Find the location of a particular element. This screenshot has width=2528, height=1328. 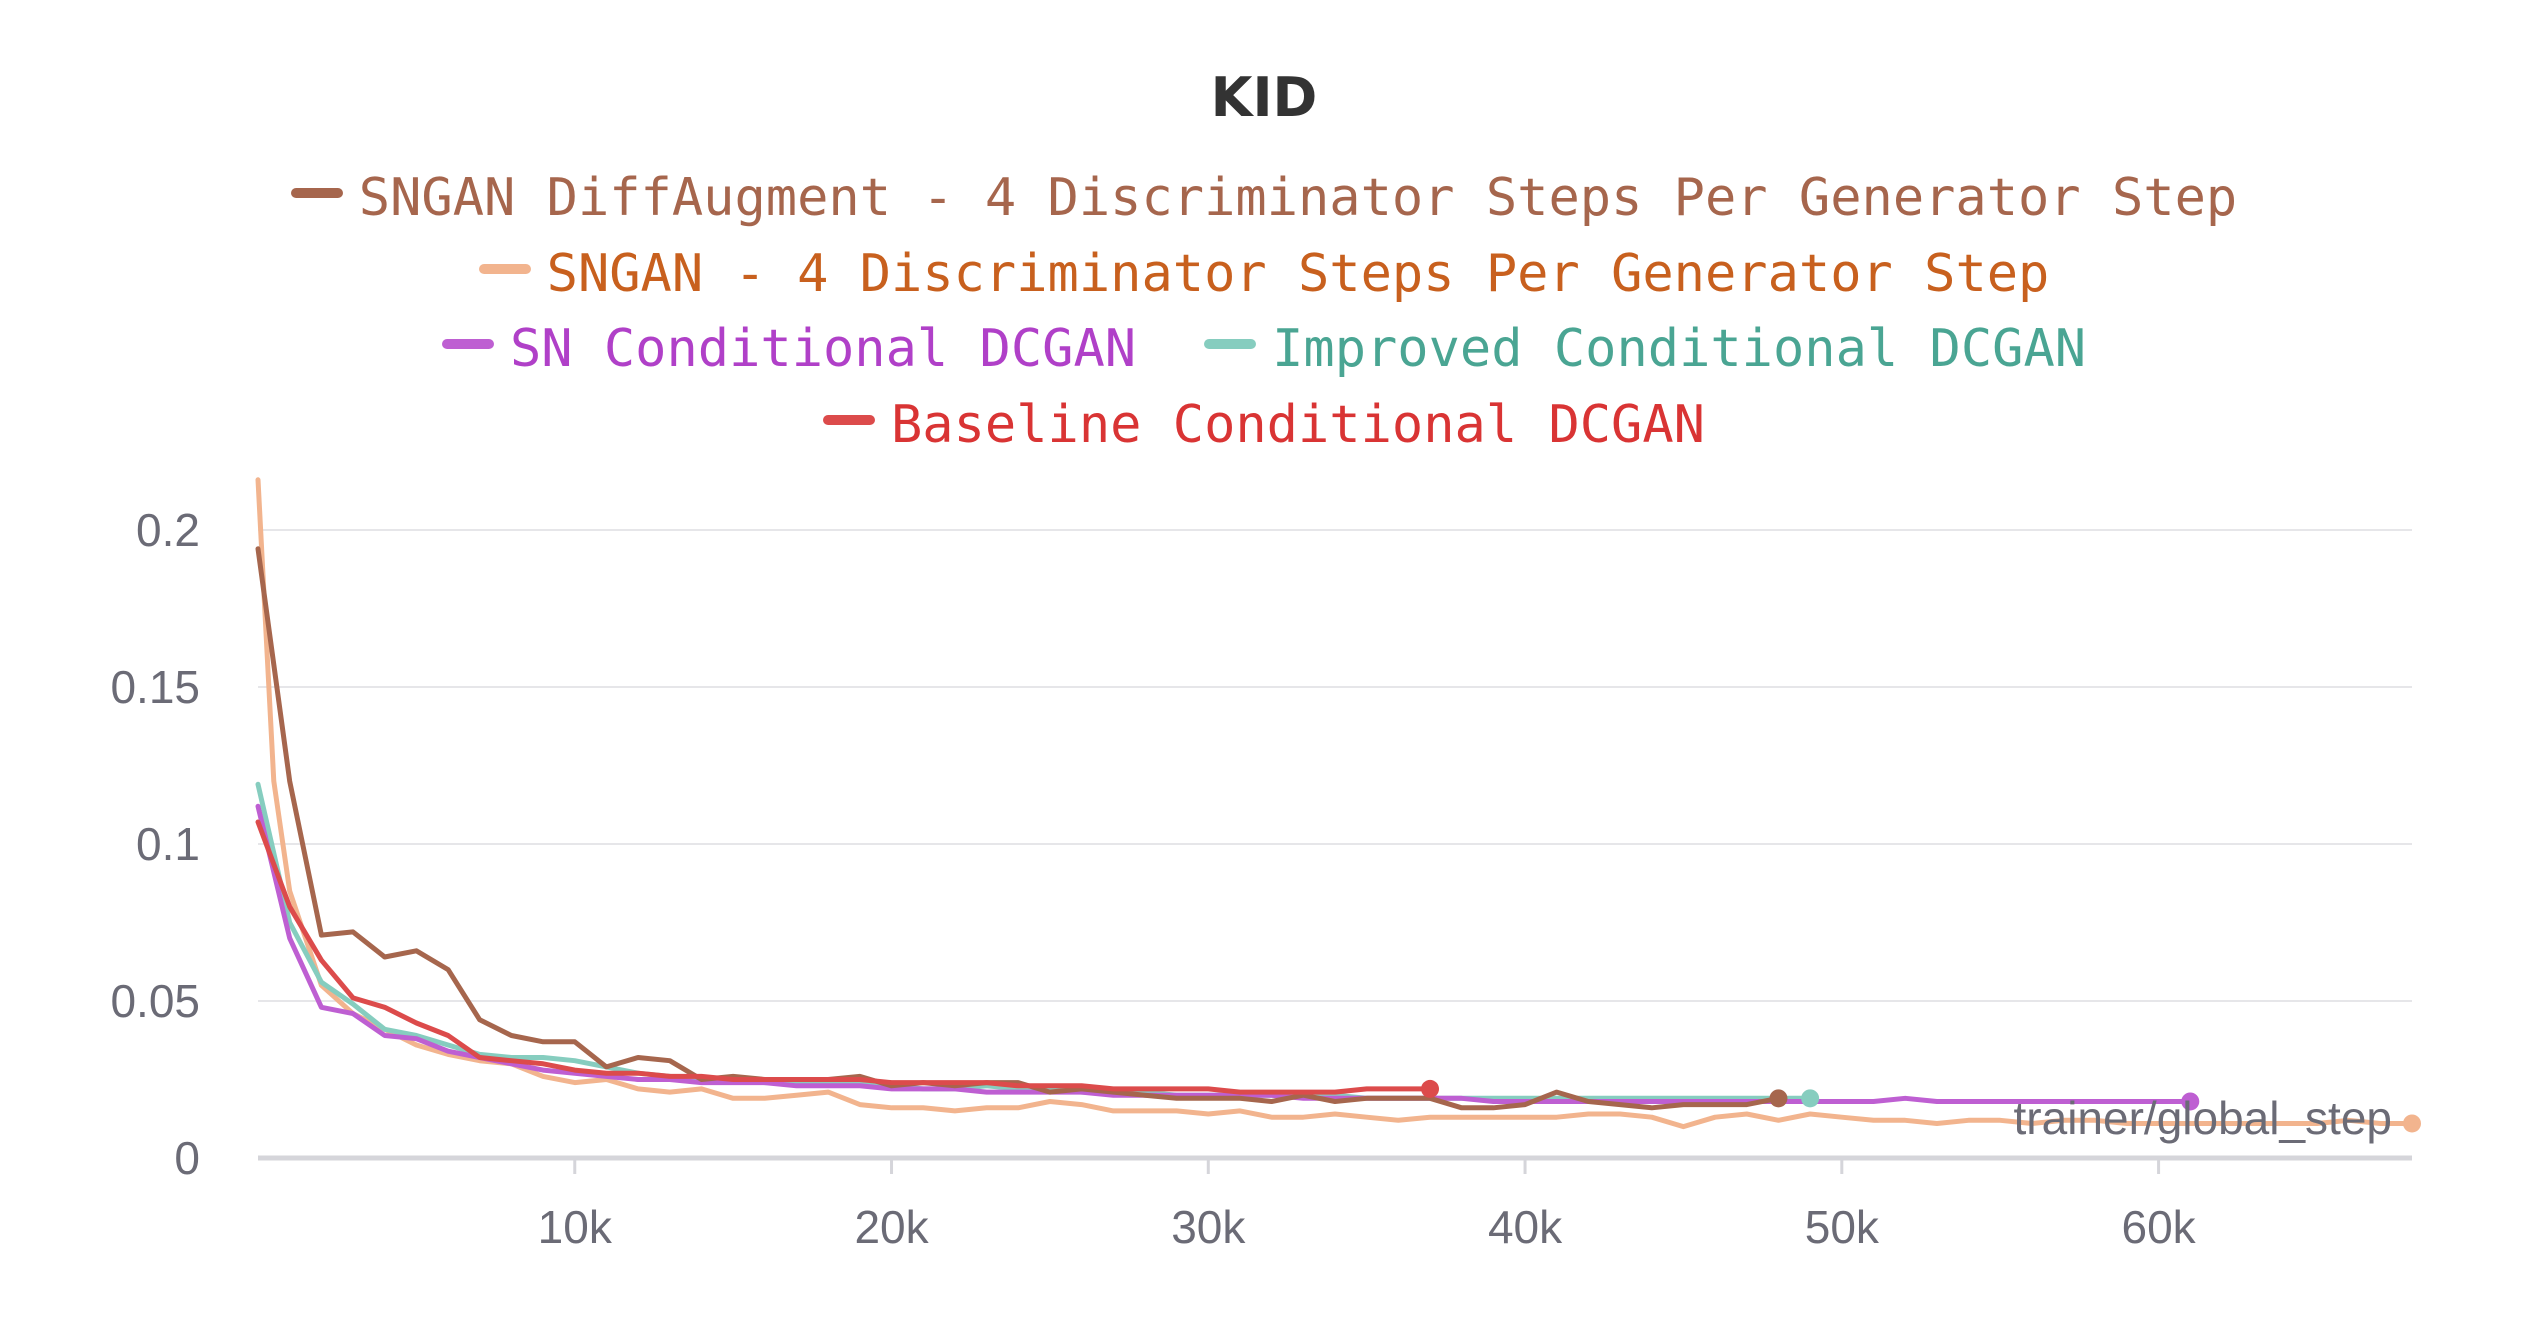

chart-title: KID is located at coordinates (1264, 97).